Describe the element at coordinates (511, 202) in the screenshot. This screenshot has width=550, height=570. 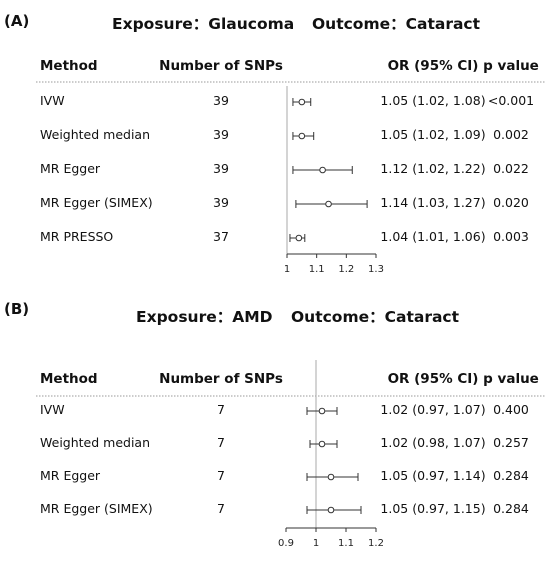
I see `row-p-value: 0.020` at that location.